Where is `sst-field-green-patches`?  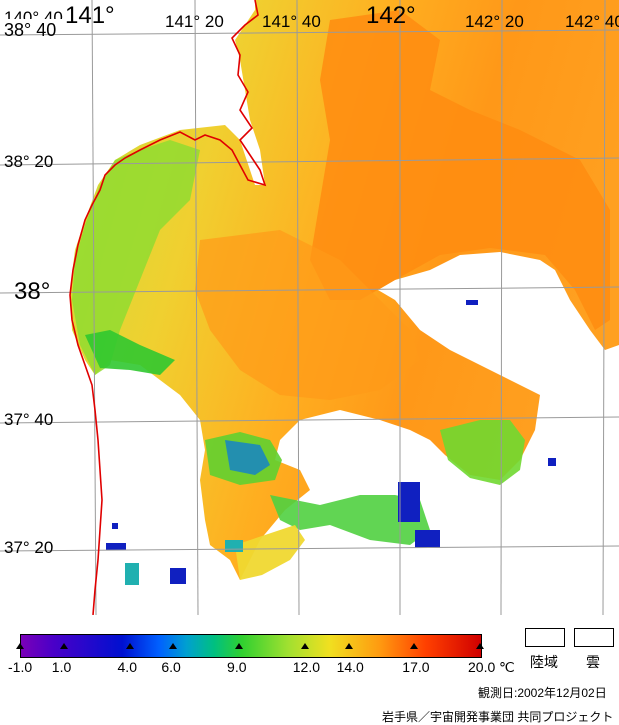
sst-field-green-patches is located at coordinates (130, 352).